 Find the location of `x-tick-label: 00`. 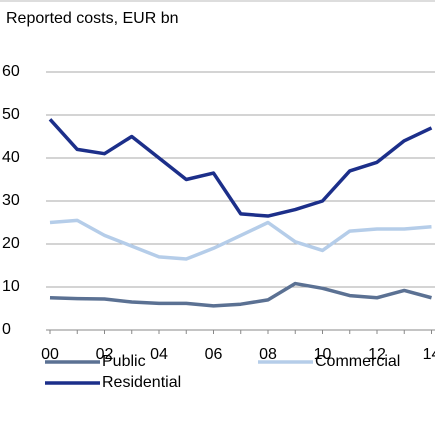

x-tick-label: 00 is located at coordinates (50, 354).